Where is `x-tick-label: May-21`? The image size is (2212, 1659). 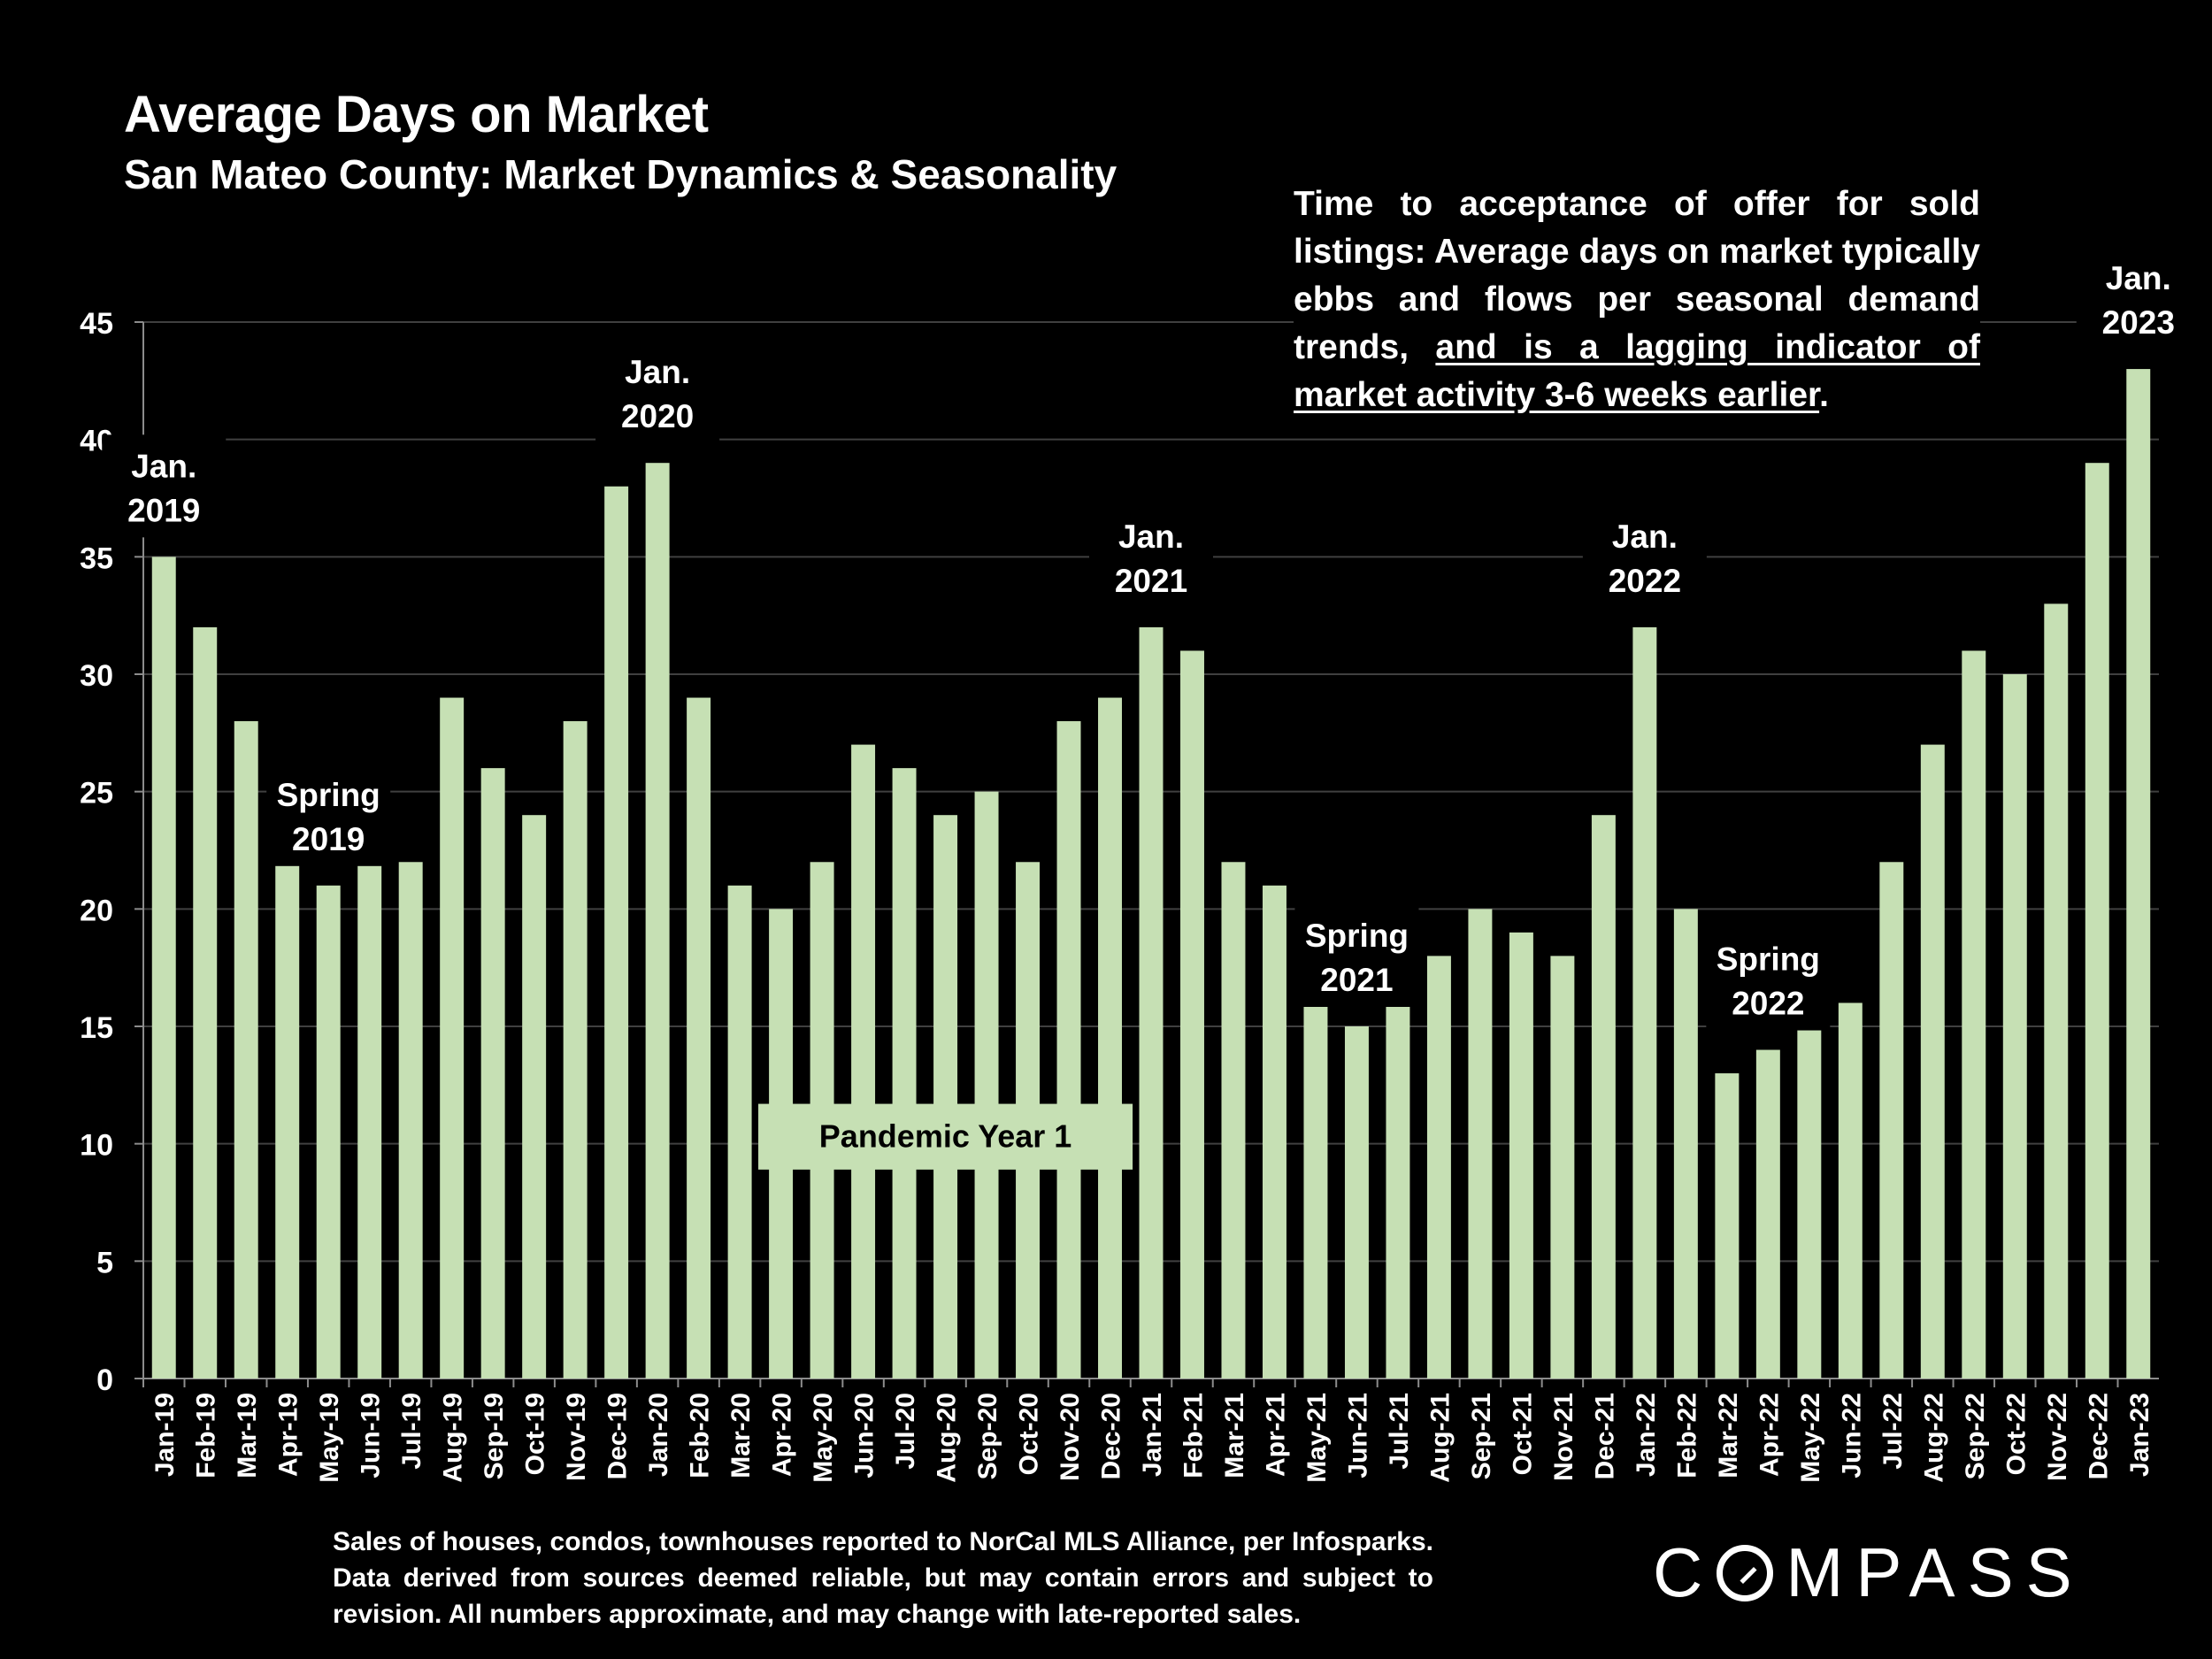 x-tick-label: May-21 is located at coordinates (1317, 1438).